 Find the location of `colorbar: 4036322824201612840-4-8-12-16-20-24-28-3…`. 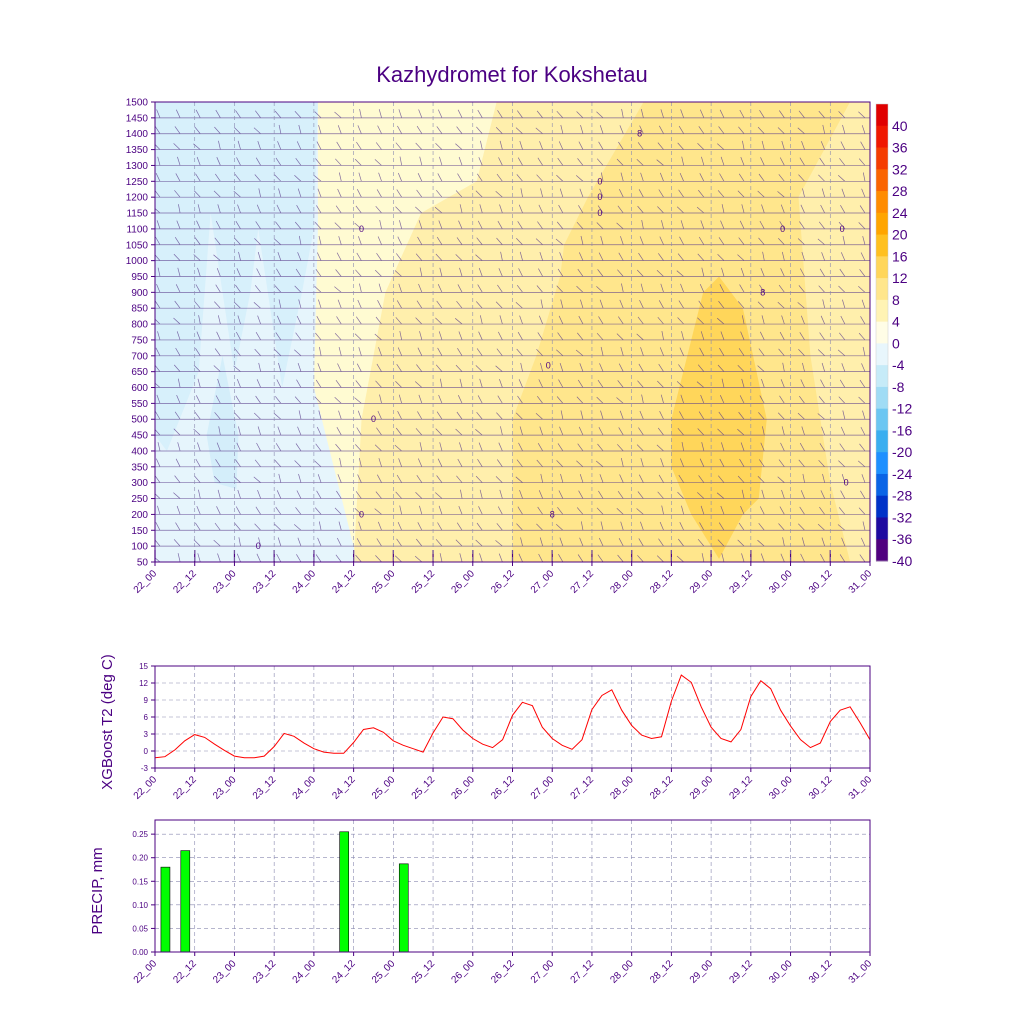

colorbar: 4036322824201612840-4-8-12-16-20-24-28-3… is located at coordinates (893, 336).